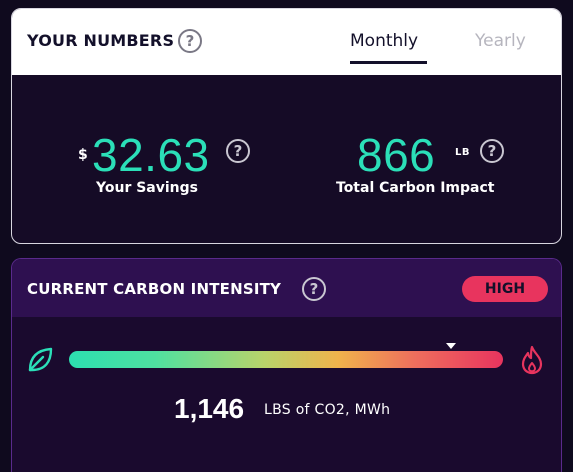 The image size is (573, 472). I want to click on carbon-intensity-value: 1,146, so click(209, 408).